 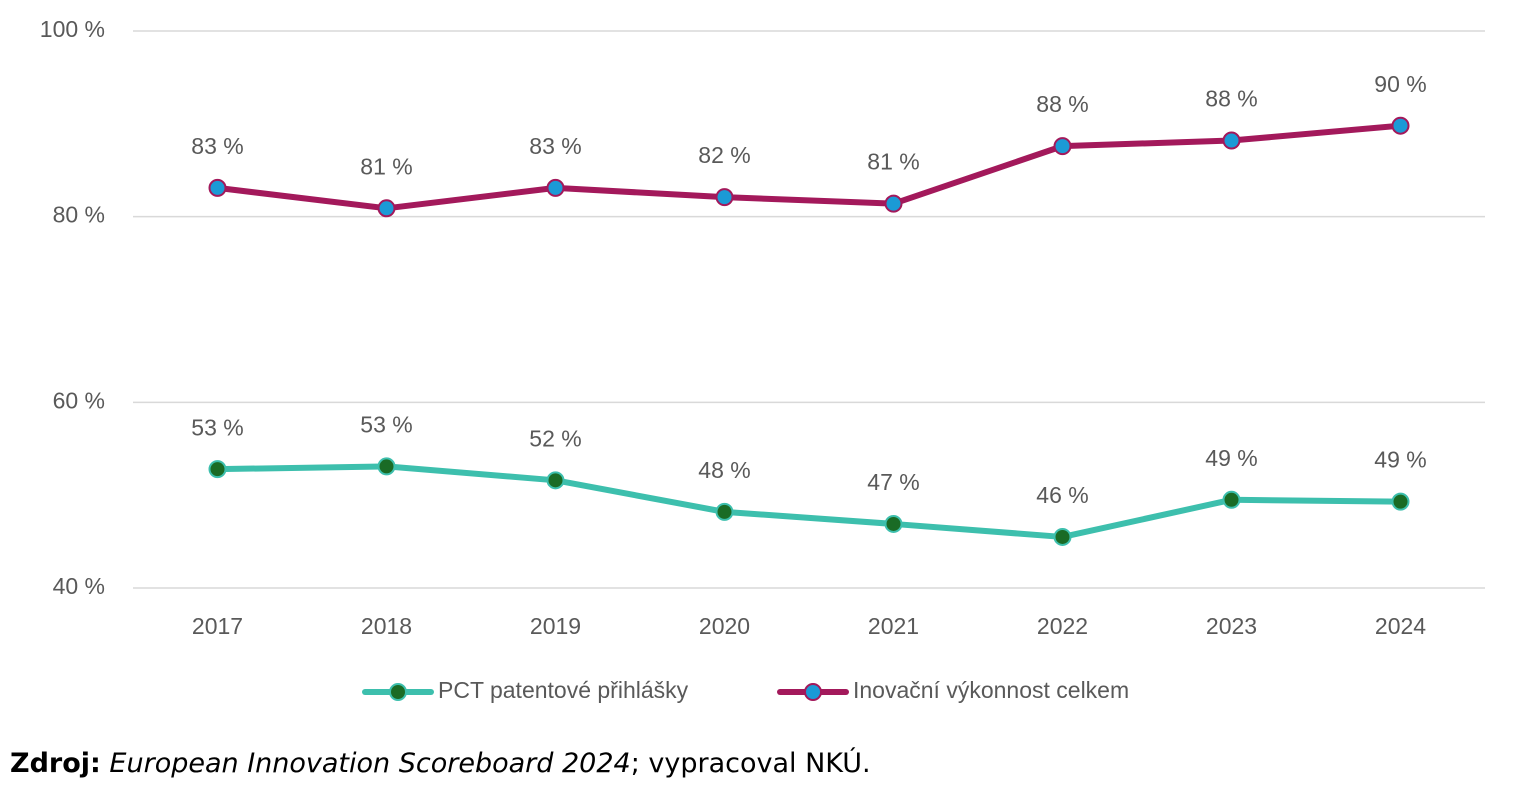 I want to click on x-tick-label: 2017, so click(x=217, y=626).